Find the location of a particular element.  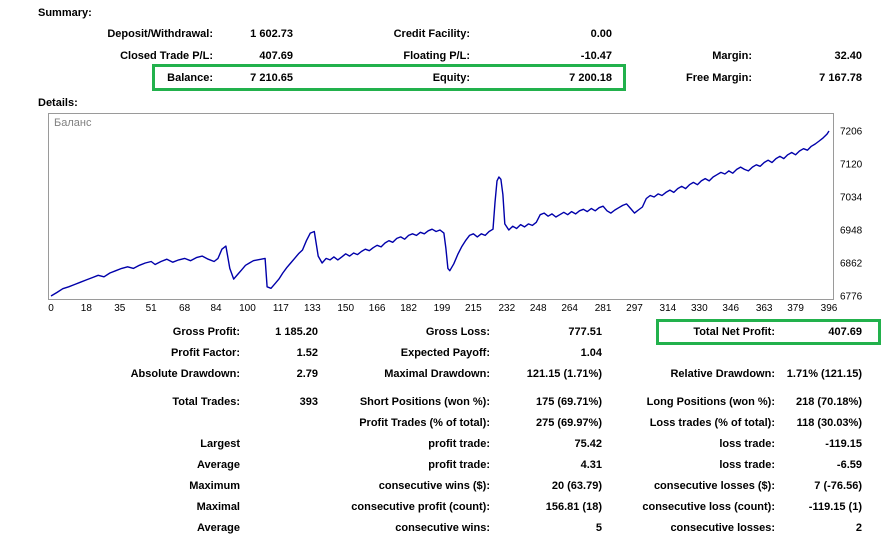

summary-value: 0.00 is located at coordinates (601, 34).